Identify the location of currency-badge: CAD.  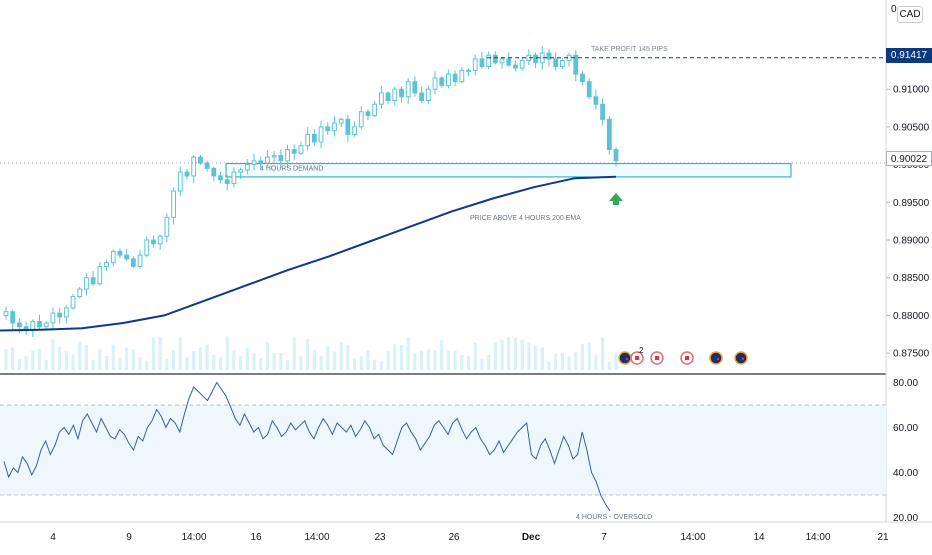
(910, 14).